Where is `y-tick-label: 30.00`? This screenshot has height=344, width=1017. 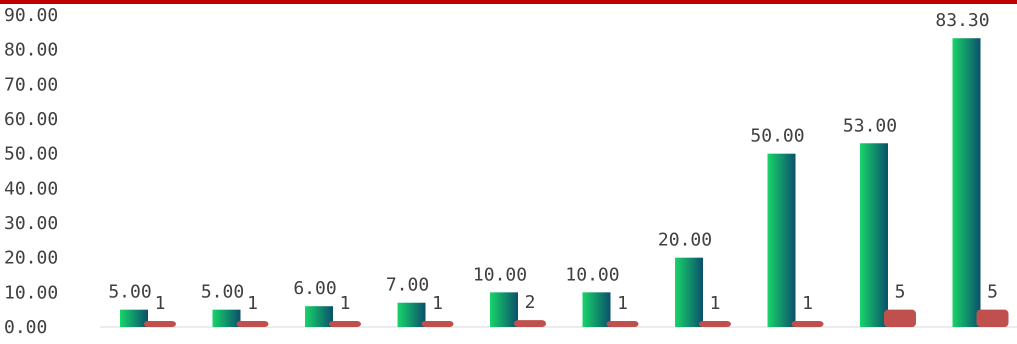
y-tick-label: 30.00 is located at coordinates (31, 223).